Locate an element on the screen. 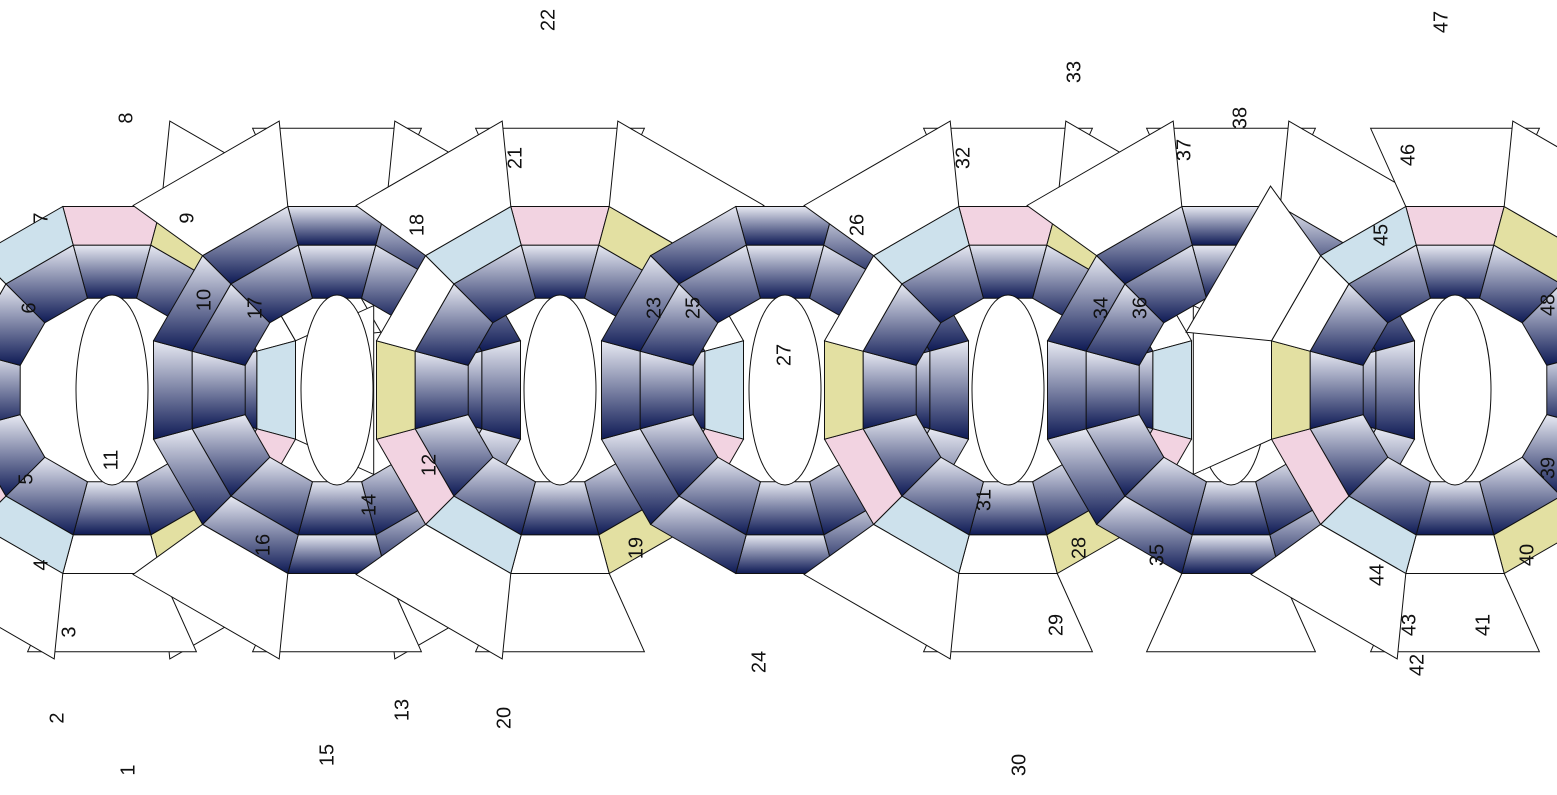  panel-number-13: 13 is located at coordinates (402, 710).